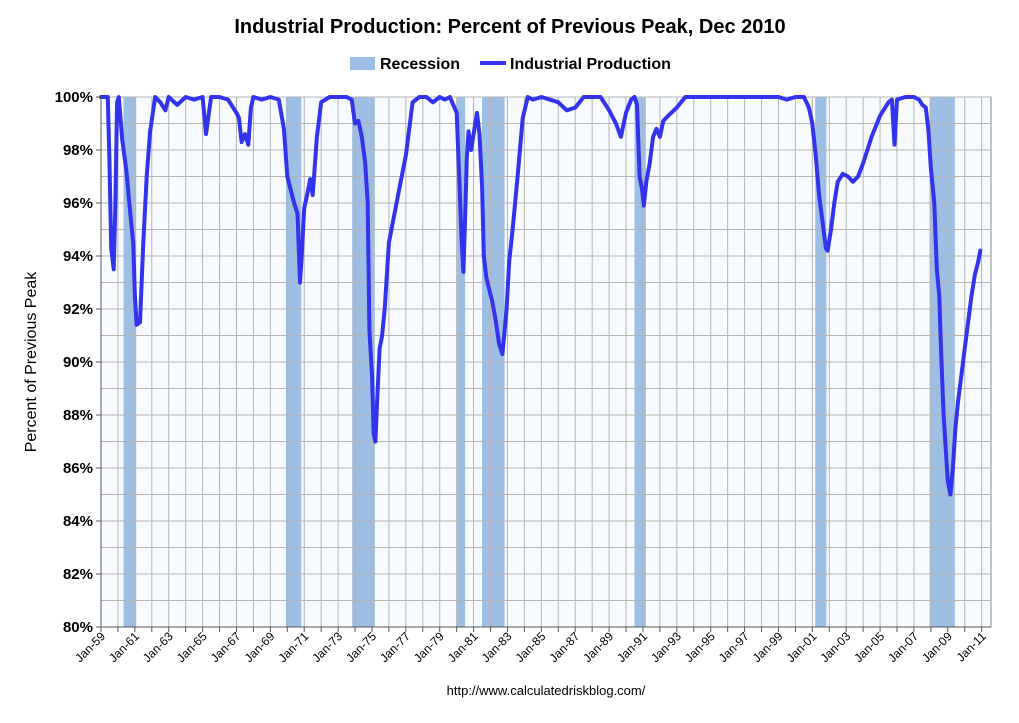 This screenshot has width=1019, height=723. What do you see at coordinates (78, 256) in the screenshot?
I see `y-tick-label: 94%` at bounding box center [78, 256].